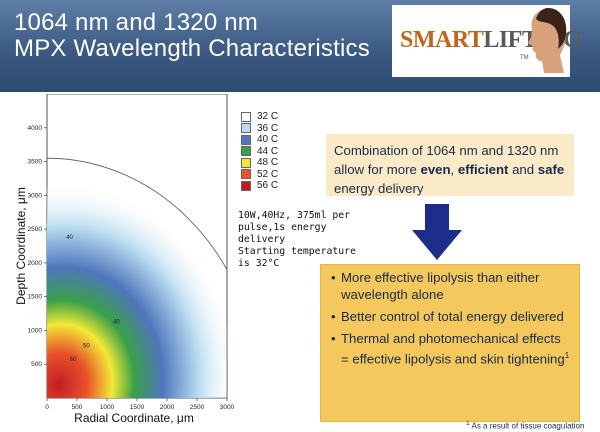 The width and height of the screenshot is (600, 432). I want to click on legend-item: 56 C, so click(259, 186).